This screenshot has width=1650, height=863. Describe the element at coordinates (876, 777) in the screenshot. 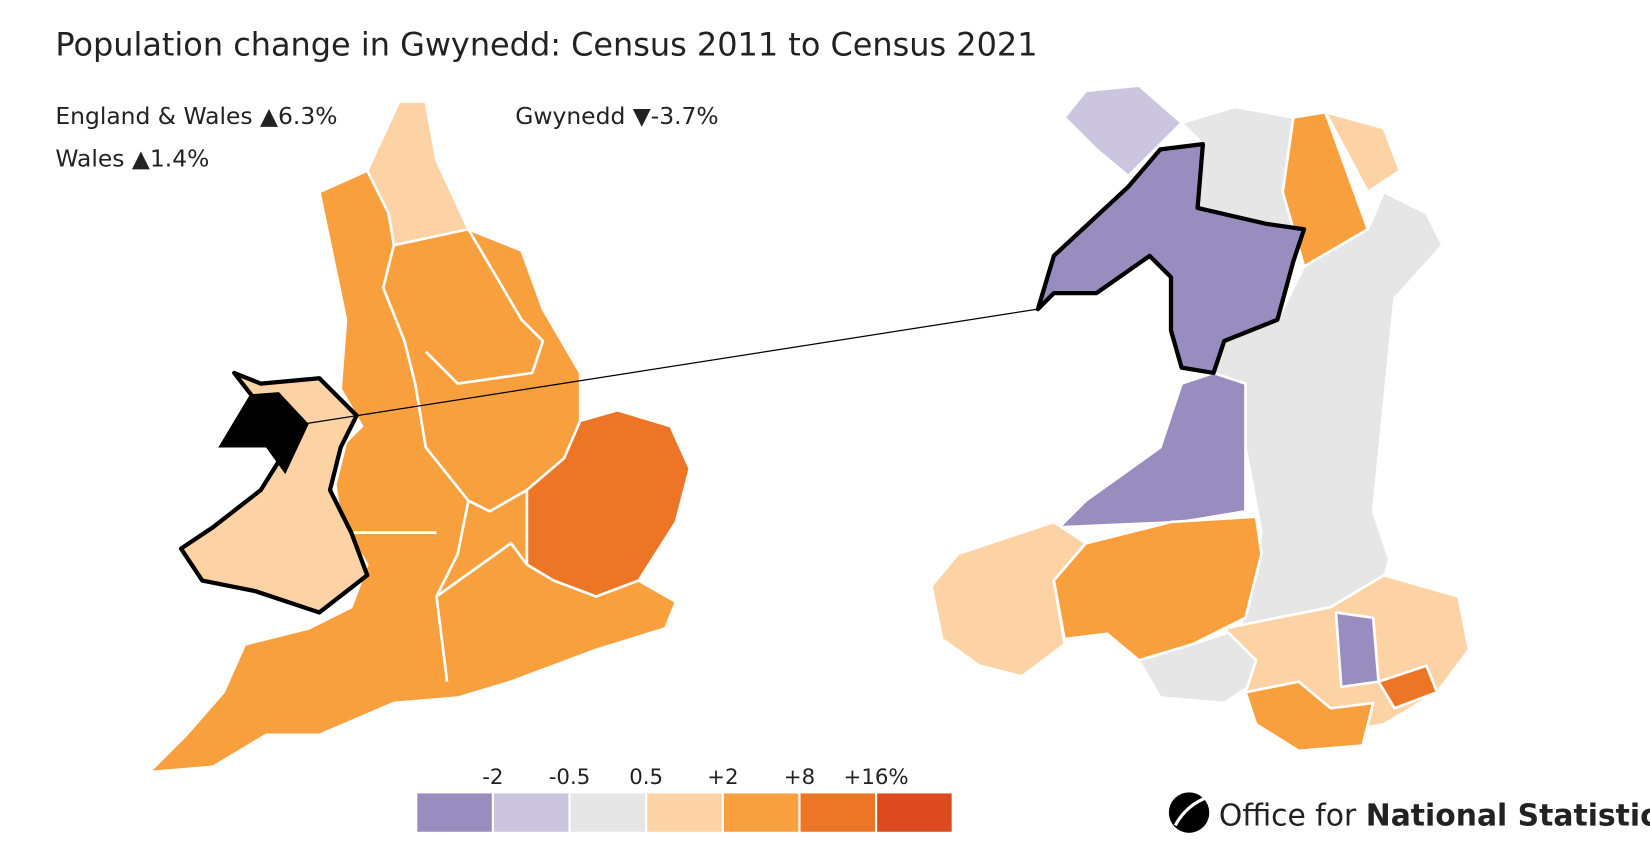

I see `legend-label: +16%` at that location.